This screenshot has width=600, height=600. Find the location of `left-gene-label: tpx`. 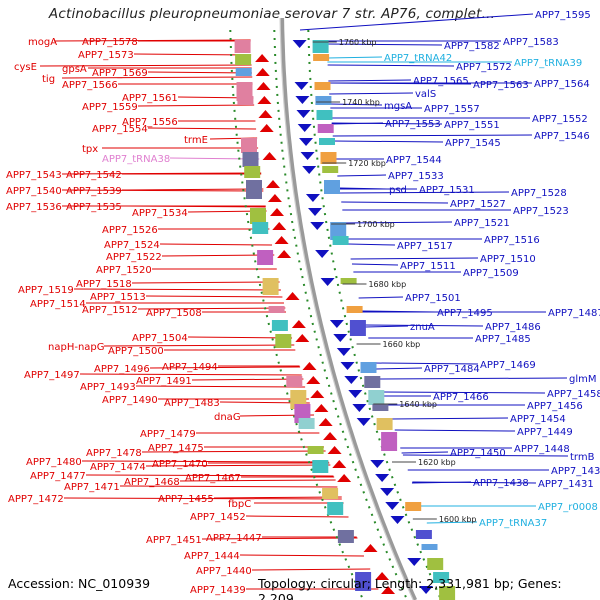

left-gene-label: tpx is located at coordinates (90, 149).